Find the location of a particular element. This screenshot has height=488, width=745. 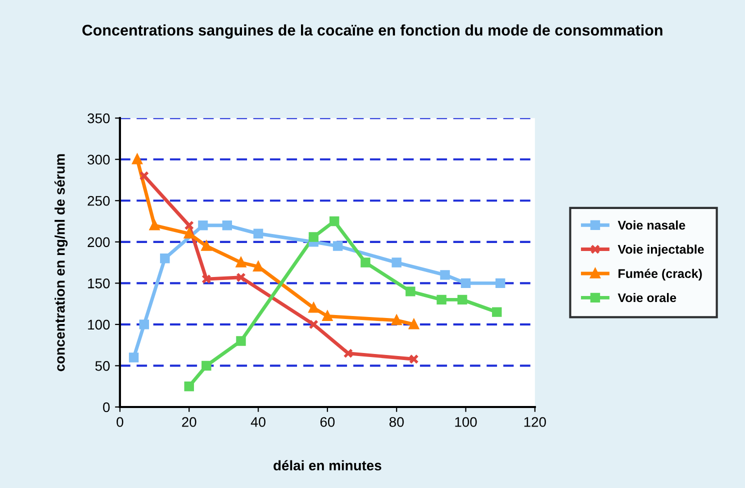

y-tick-label: 150 is located at coordinates (99, 283).